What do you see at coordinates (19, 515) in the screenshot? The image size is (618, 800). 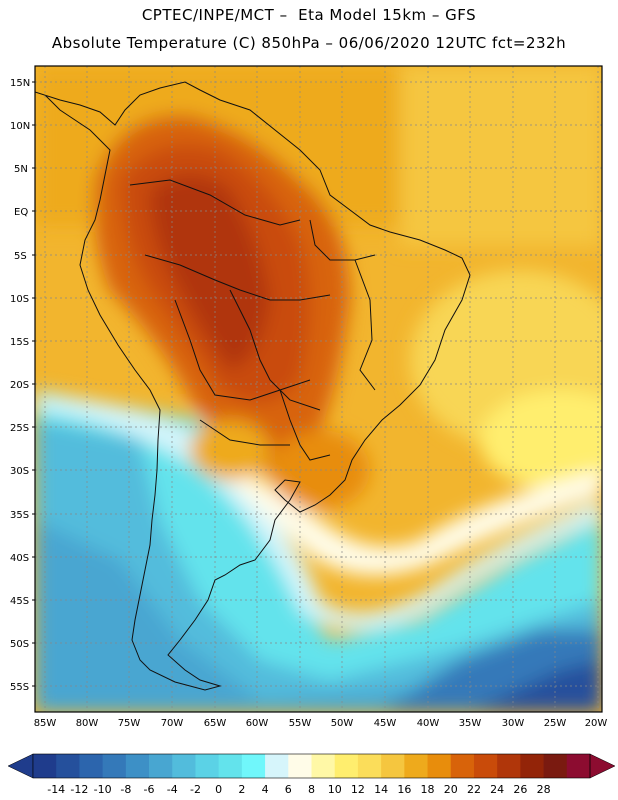 I see `lat-label: 35S` at bounding box center [19, 515].